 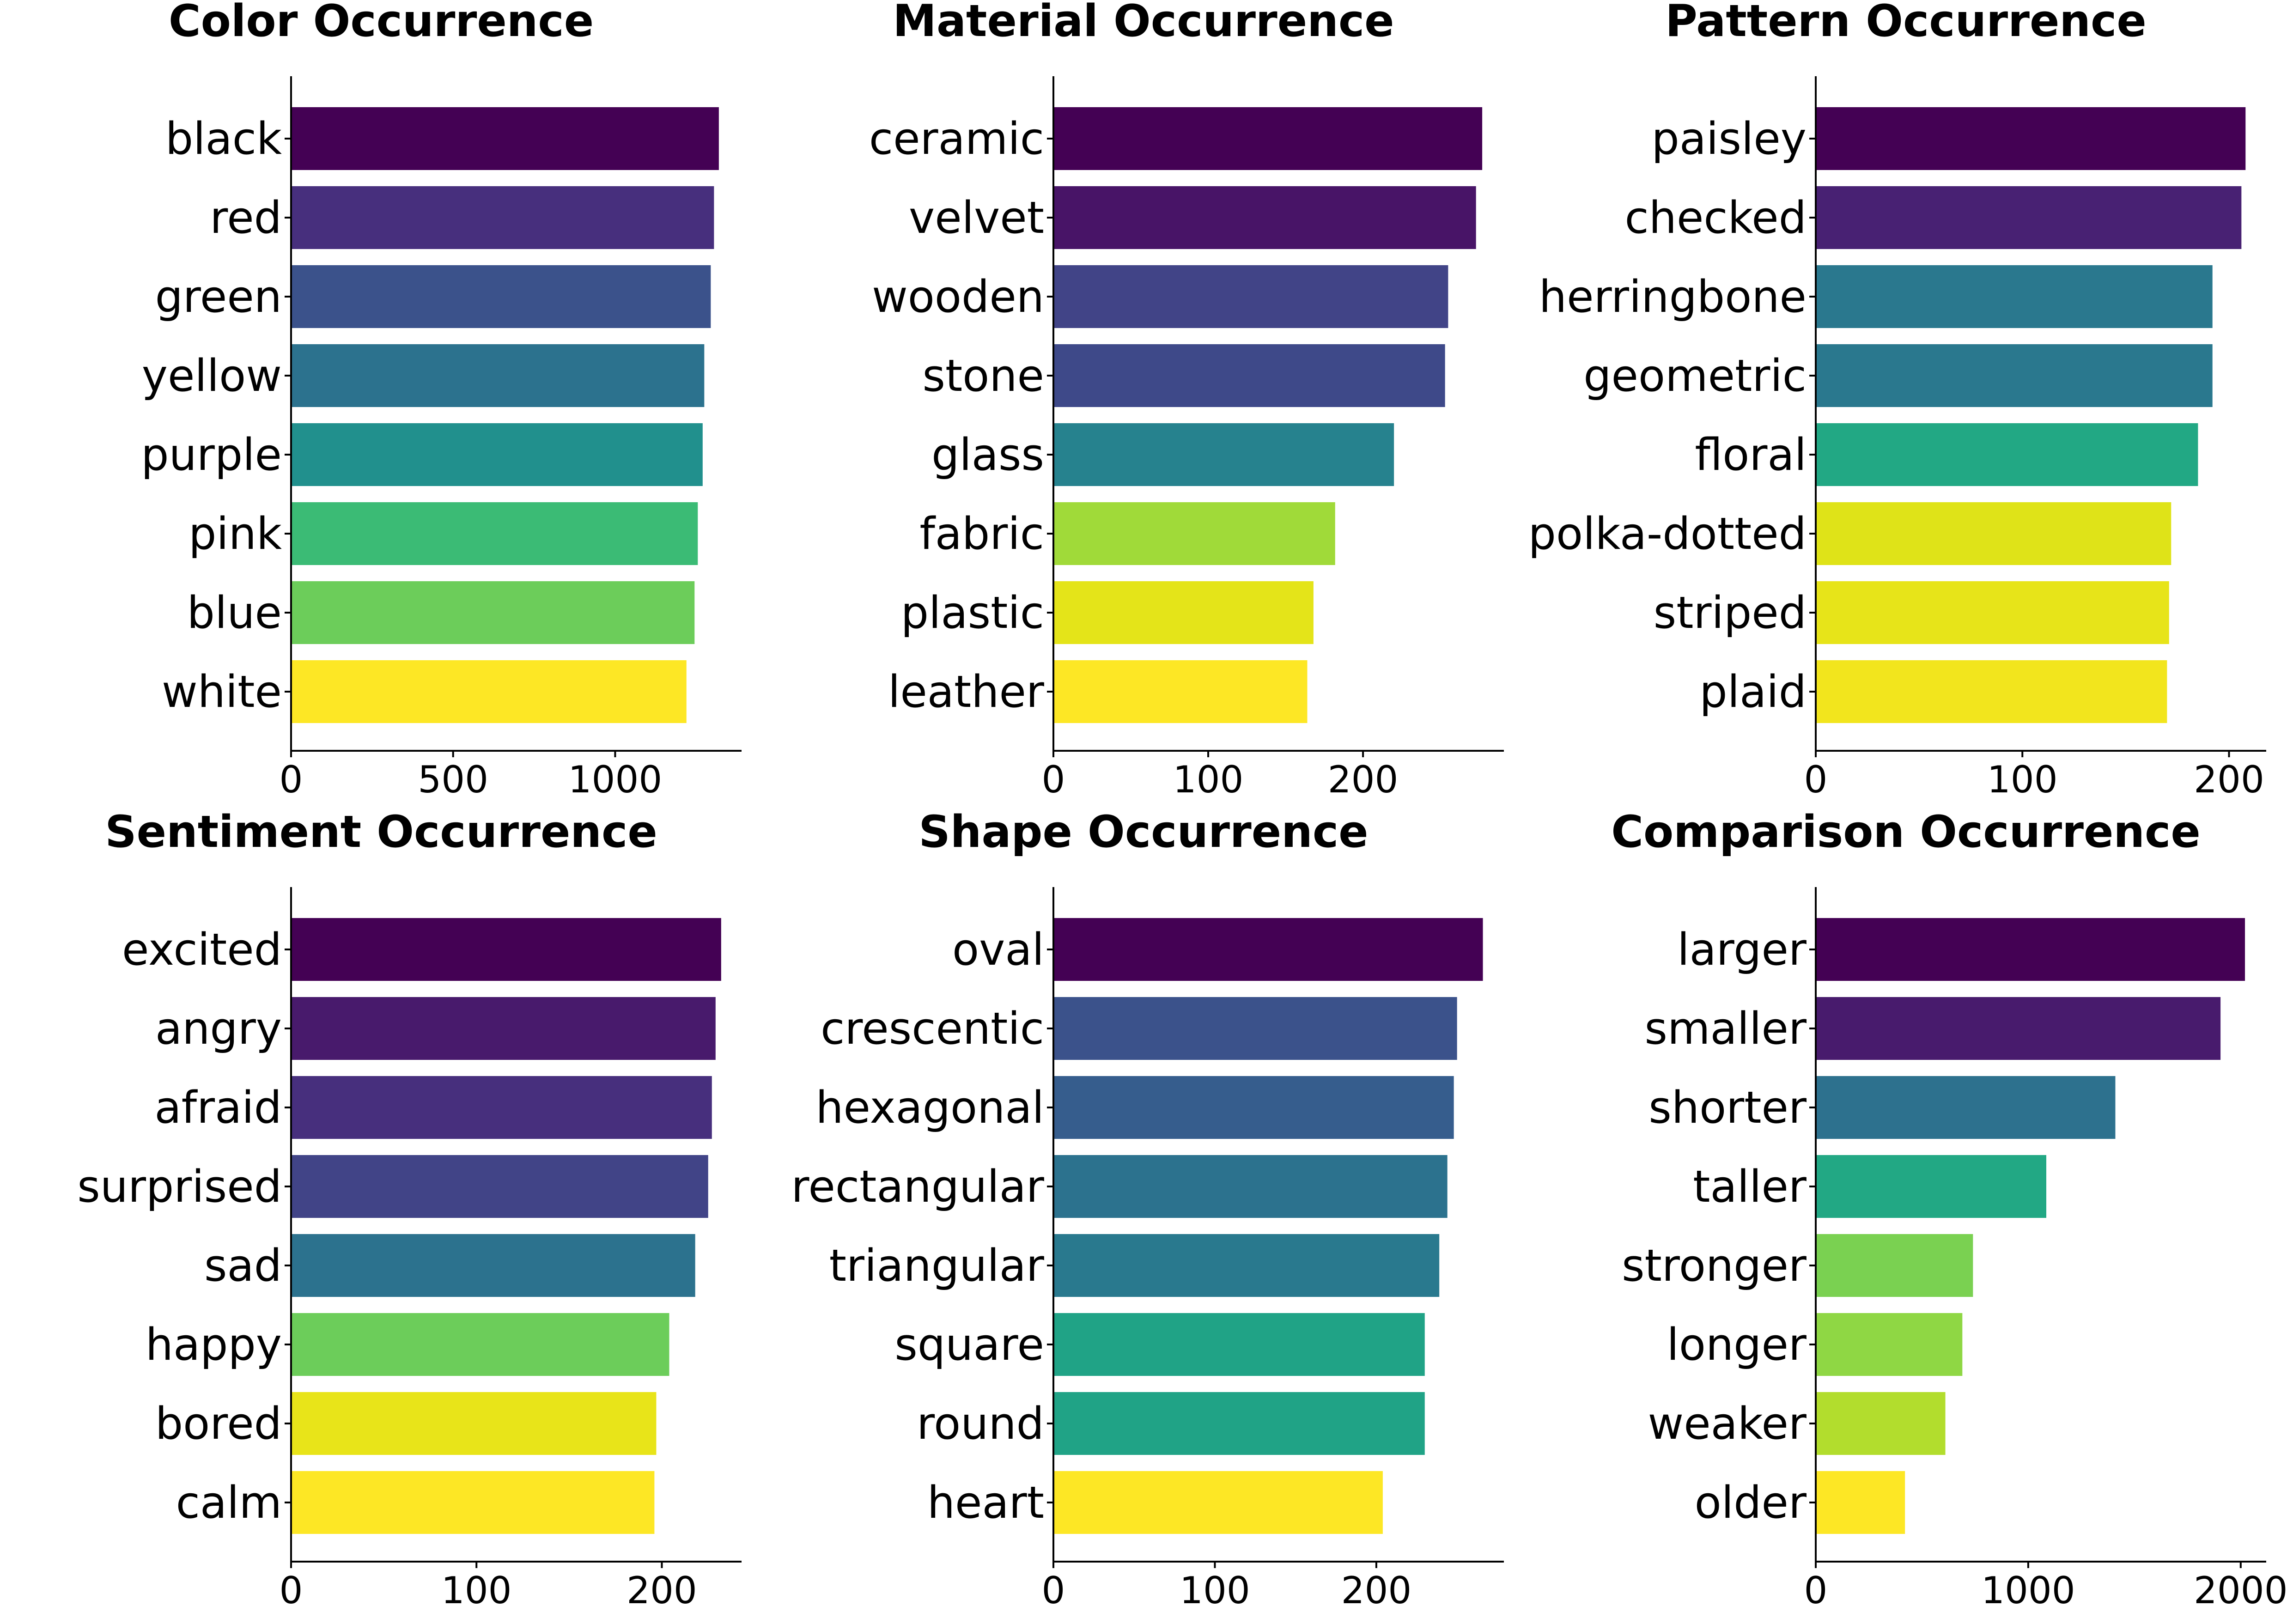 I want to click on category-label: white, so click(x=222, y=692).